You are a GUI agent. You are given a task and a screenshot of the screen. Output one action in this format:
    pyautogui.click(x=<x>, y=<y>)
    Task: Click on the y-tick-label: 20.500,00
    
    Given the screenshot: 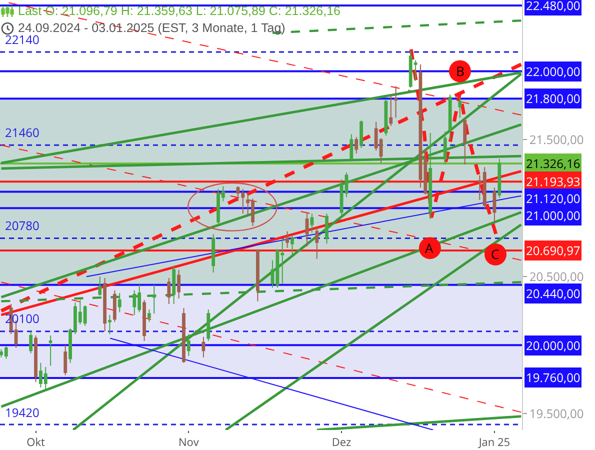 What is the action you would take?
    pyautogui.click(x=556, y=276)
    